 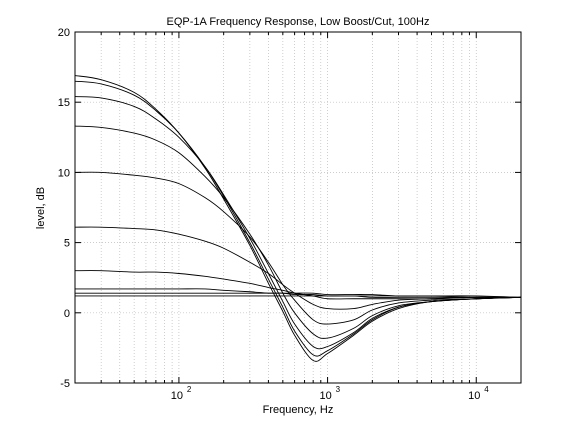 What do you see at coordinates (65, 384) in the screenshot?
I see `y-tick-label: -5` at bounding box center [65, 384].